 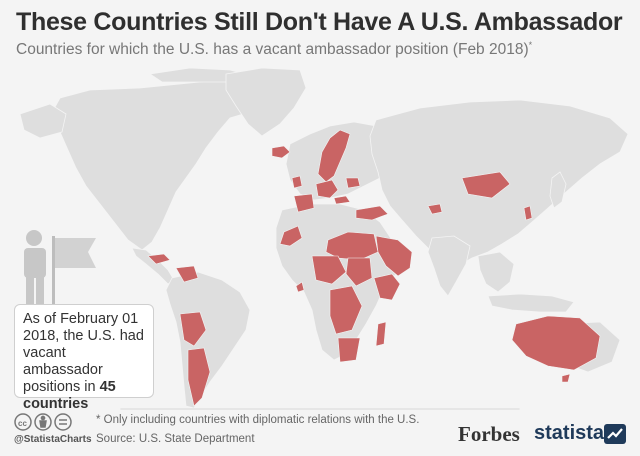 What do you see at coordinates (156, 165) in the screenshot?
I see `land-north-america` at bounding box center [156, 165].